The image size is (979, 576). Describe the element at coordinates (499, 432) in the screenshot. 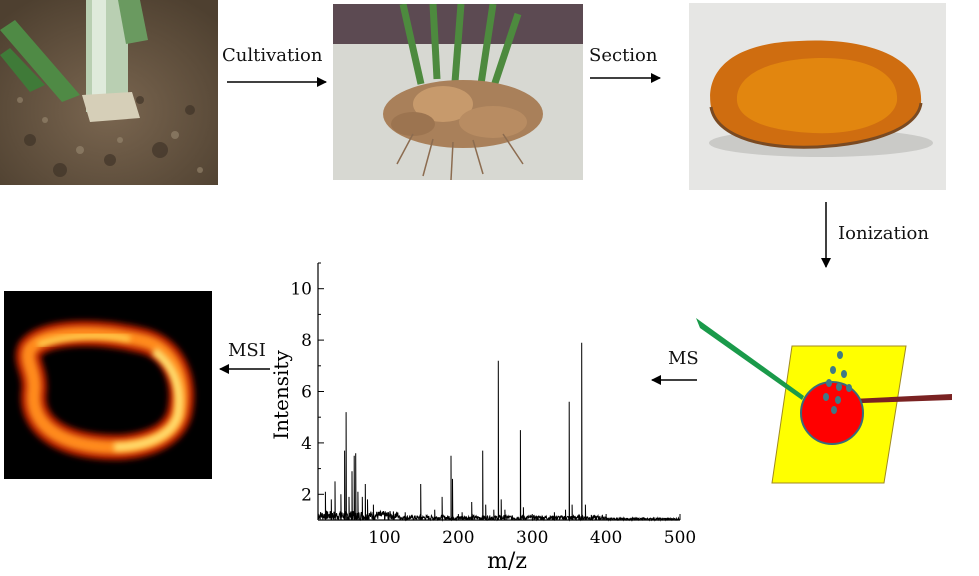

I see `spectrum-trace` at that location.